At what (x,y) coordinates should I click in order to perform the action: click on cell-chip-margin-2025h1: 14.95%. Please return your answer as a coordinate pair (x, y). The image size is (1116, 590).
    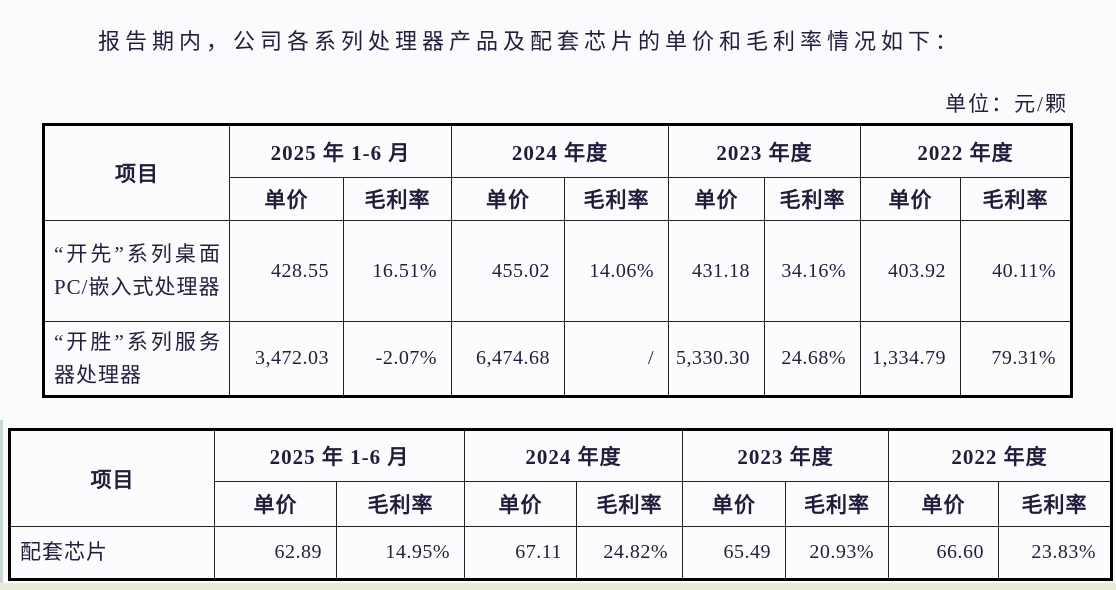
    Looking at the image, I should click on (400, 553).